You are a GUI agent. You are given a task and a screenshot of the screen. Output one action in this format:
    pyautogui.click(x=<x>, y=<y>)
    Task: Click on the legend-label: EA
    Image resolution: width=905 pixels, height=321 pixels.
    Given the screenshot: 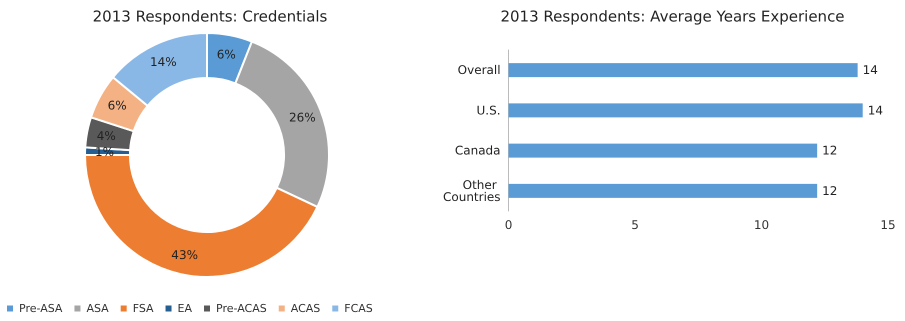 What is the action you would take?
    pyautogui.click(x=185, y=308)
    